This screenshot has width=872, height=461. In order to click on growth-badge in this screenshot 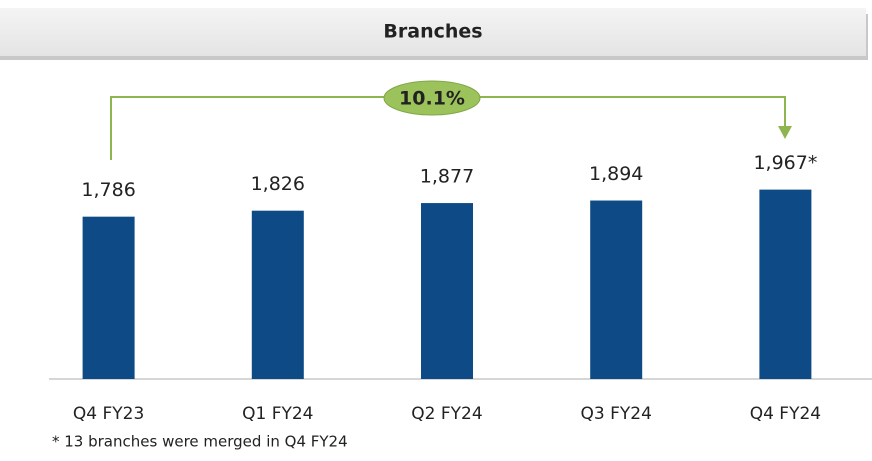, I will do `click(432, 98)`.